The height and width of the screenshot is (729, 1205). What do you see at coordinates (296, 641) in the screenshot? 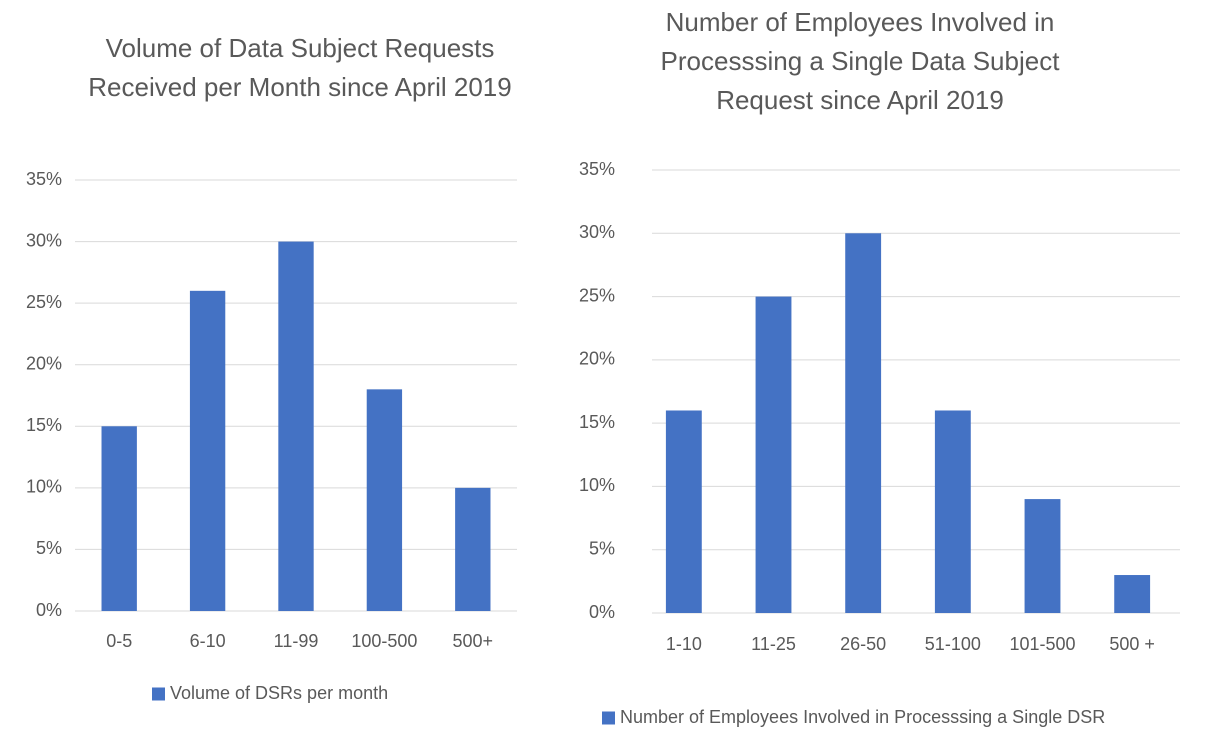
I see `x-tick-label: 11-99` at bounding box center [296, 641].